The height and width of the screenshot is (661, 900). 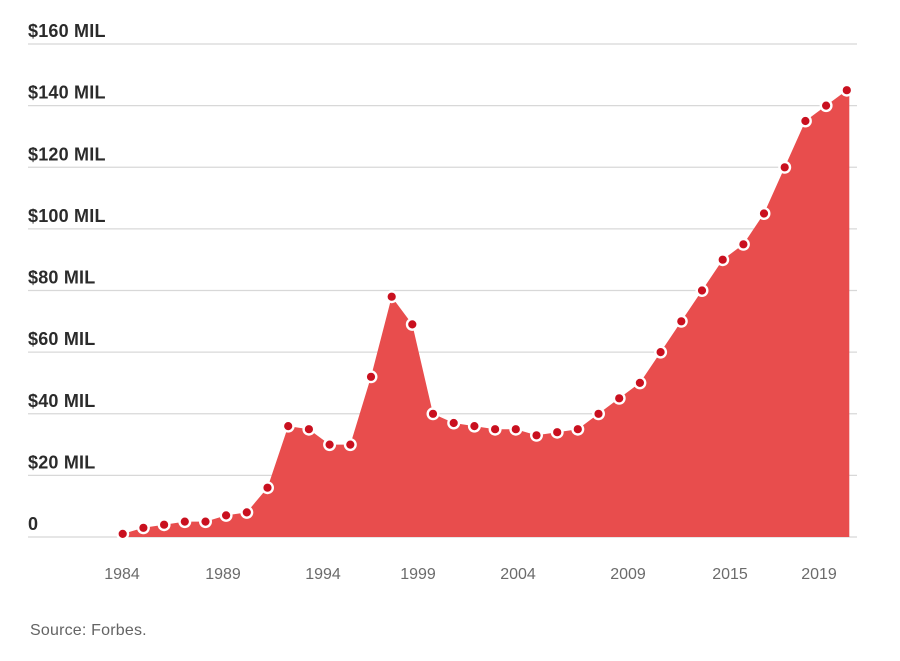 I want to click on x-axis-tick-label: 2019, so click(x=819, y=574).